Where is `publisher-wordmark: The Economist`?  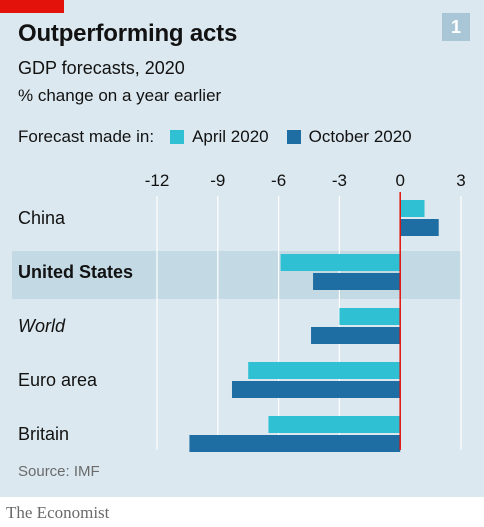
publisher-wordmark: The Economist is located at coordinates (58, 512).